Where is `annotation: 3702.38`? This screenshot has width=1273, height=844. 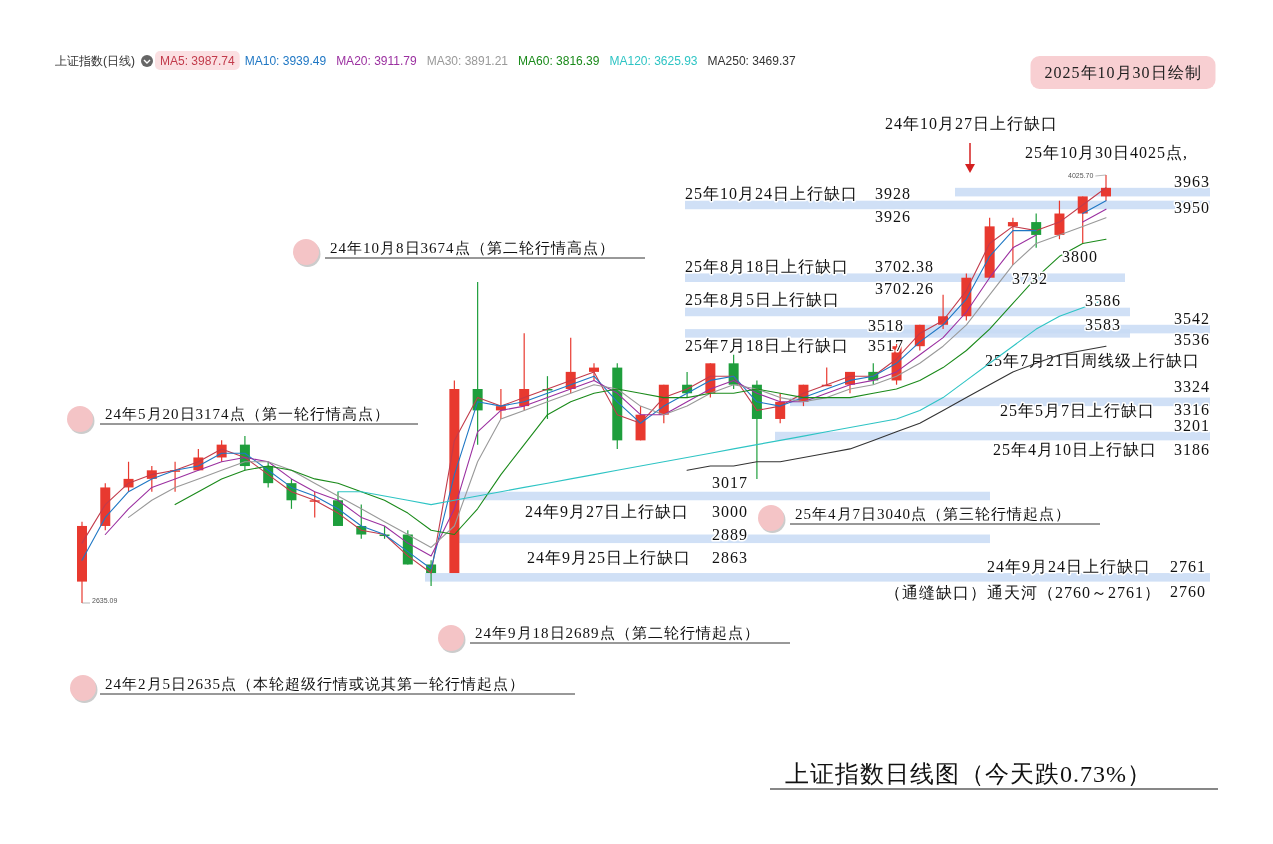 annotation: 3702.38 is located at coordinates (904, 266).